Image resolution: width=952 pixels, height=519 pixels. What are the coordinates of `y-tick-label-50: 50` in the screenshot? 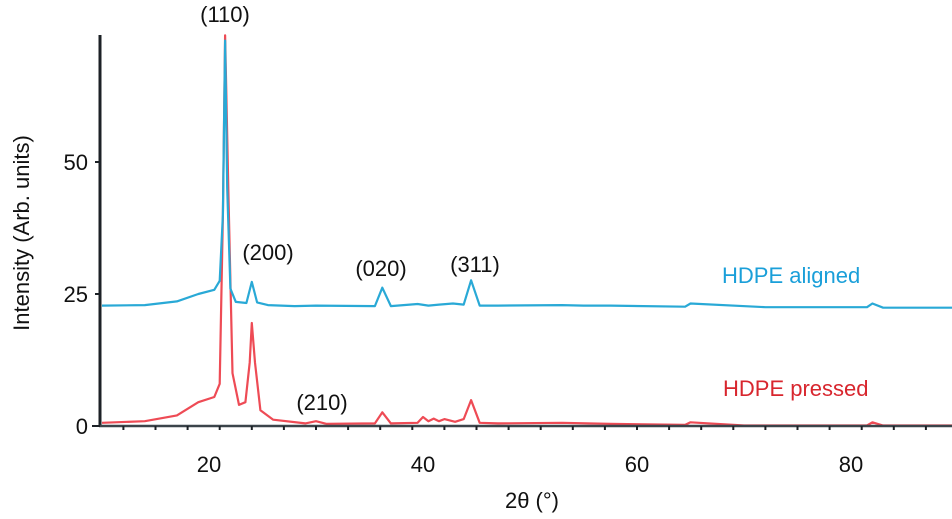 It's located at (76, 162).